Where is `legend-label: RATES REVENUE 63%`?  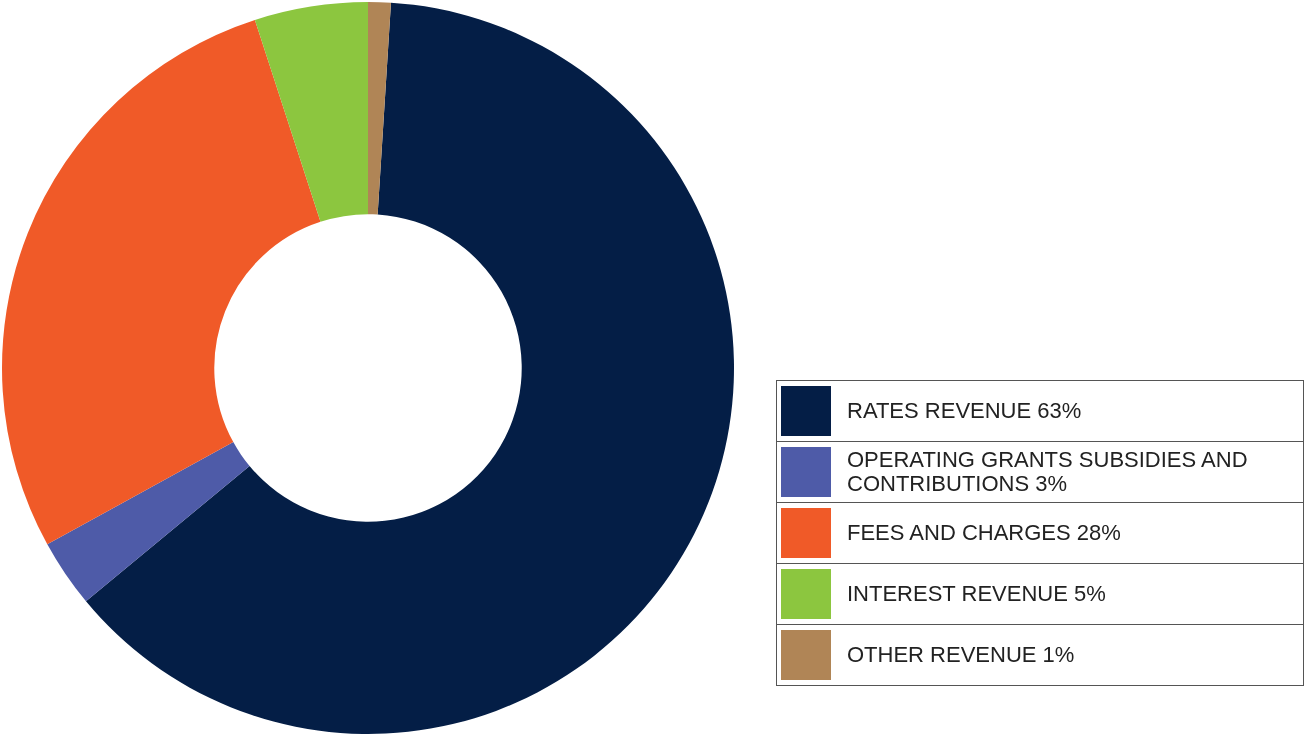 legend-label: RATES REVENUE 63% is located at coordinates (964, 410).